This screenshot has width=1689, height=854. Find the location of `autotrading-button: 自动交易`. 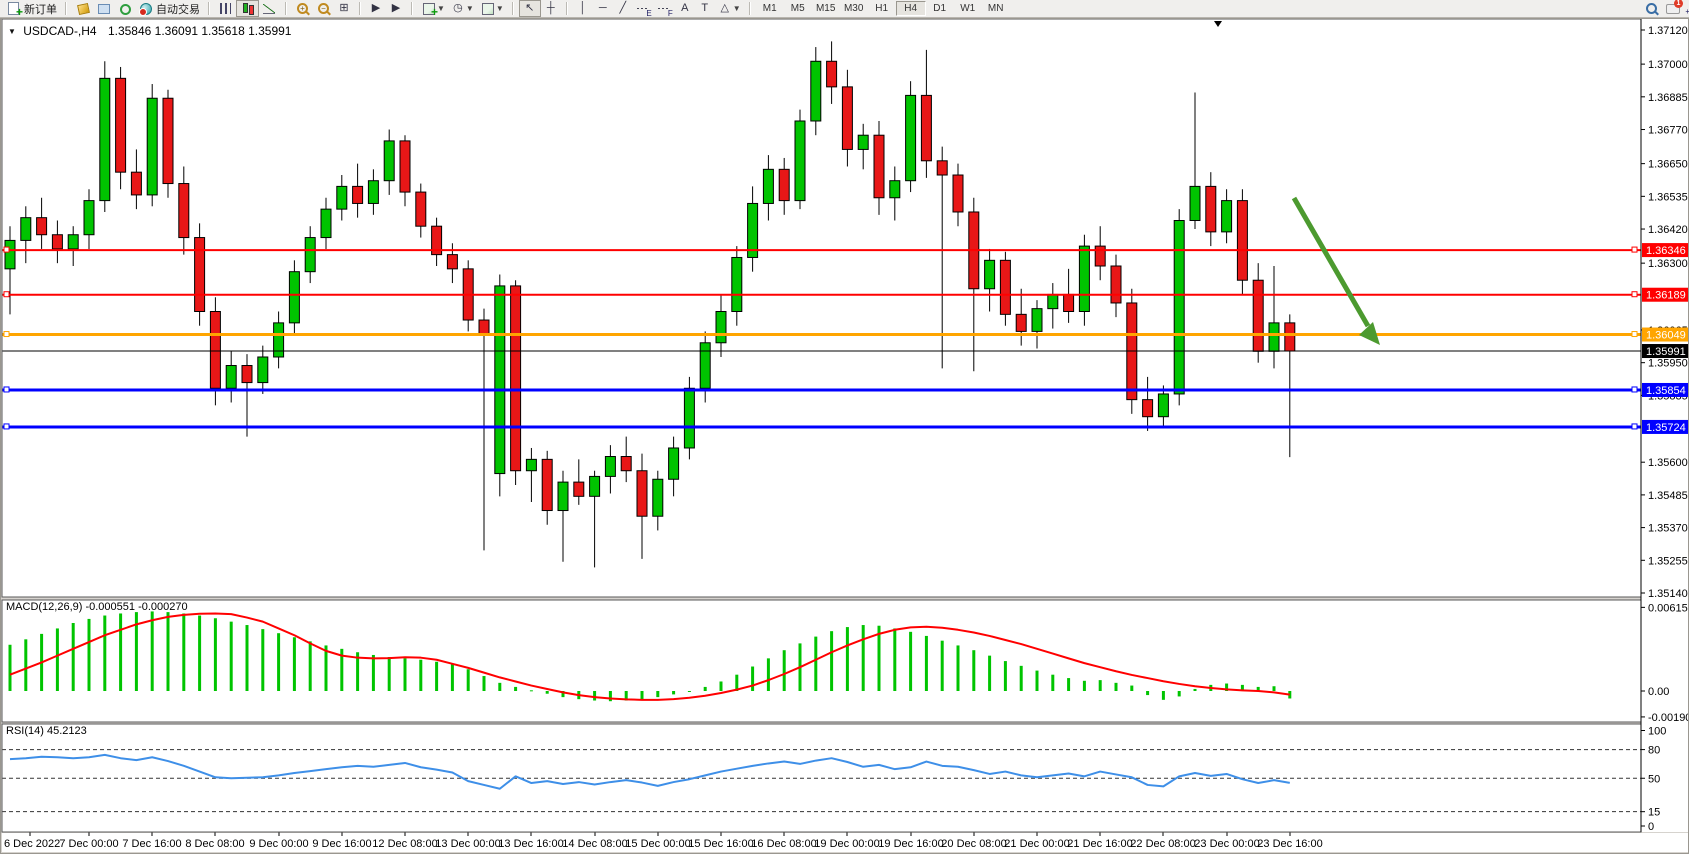

autotrading-button: 自动交易 is located at coordinates (169, 8).